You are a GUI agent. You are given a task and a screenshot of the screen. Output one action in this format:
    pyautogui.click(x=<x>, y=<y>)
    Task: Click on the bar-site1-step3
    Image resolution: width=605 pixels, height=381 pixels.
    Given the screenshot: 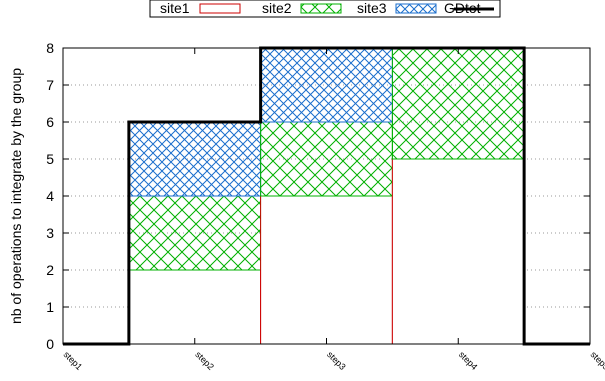 What is the action you would take?
    pyautogui.click(x=326, y=270)
    